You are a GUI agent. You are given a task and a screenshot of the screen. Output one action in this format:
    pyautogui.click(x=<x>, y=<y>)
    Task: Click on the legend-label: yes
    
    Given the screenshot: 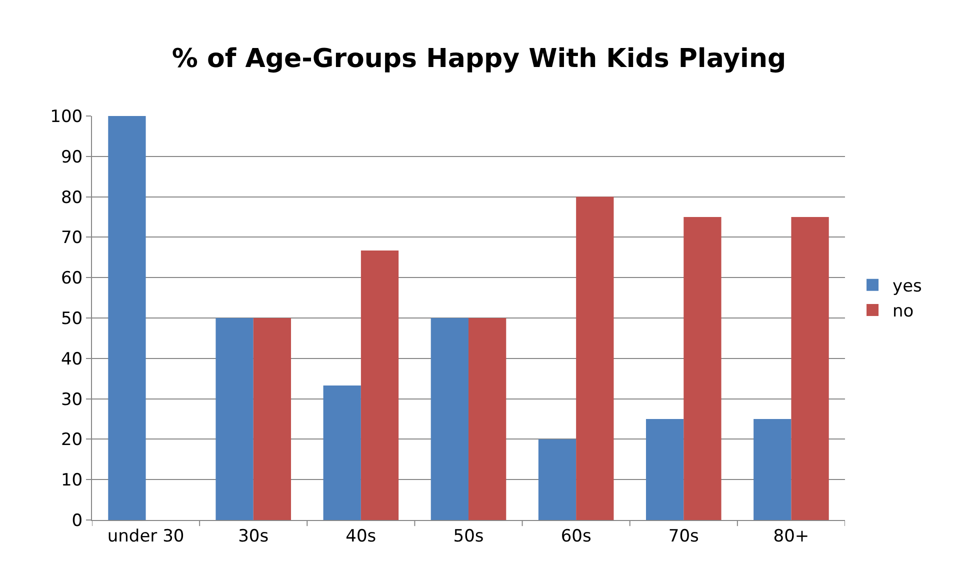 What is the action you would take?
    pyautogui.click(x=907, y=286)
    